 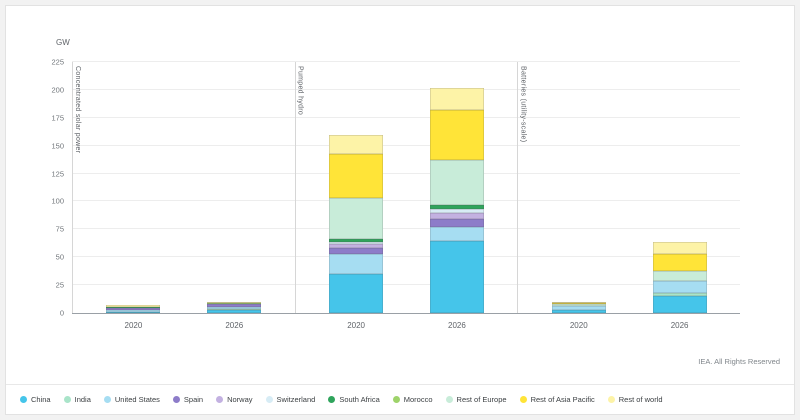 I want to click on legend-item-united-states: United States, so click(x=131, y=399).